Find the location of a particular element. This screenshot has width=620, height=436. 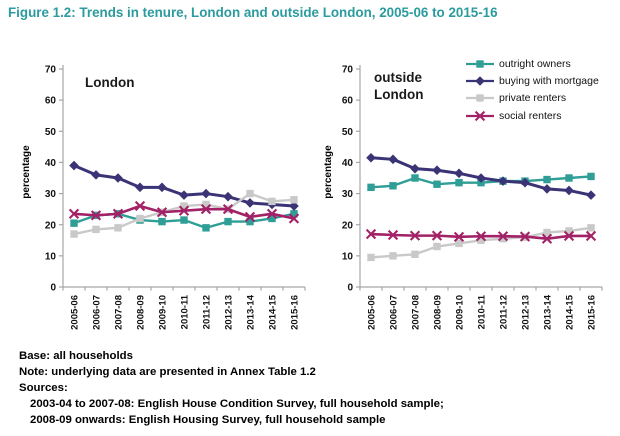

legend-item-private-renters: private renters is located at coordinates (532, 98).